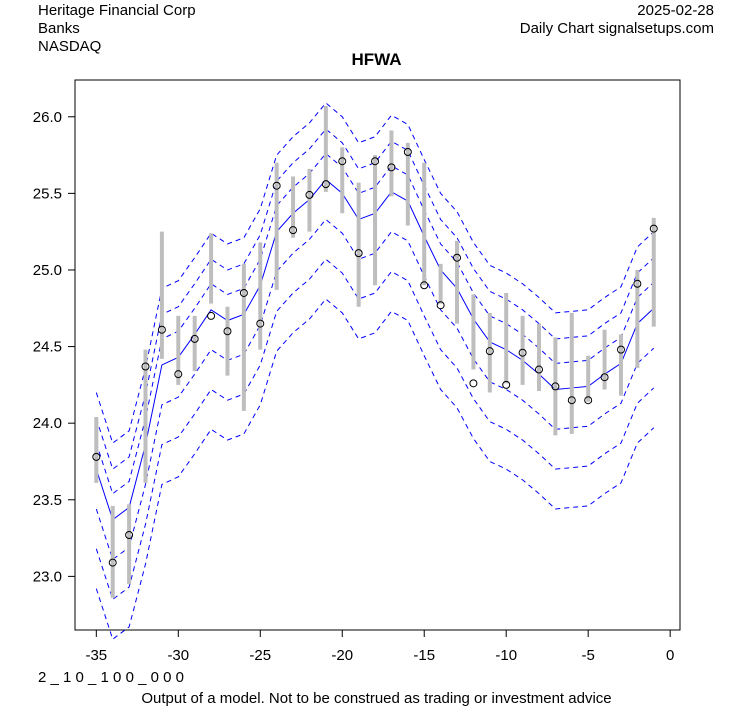  Describe the element at coordinates (117, 10) in the screenshot. I see `company-name: Heritage Financial Corp` at that location.